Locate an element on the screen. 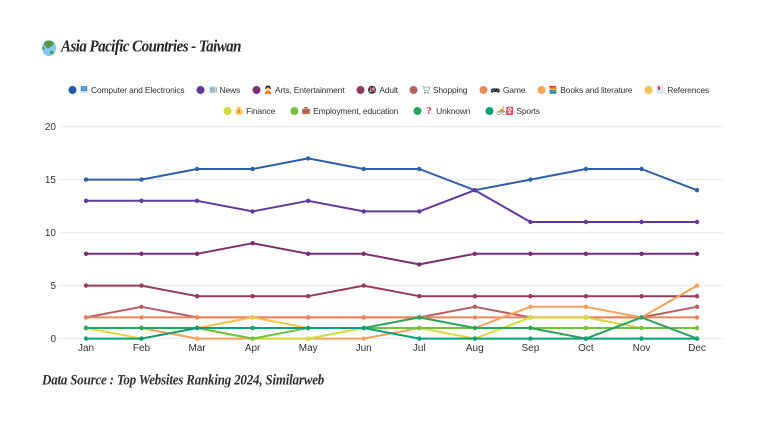 The width and height of the screenshot is (768, 432). svg-text: 15 is located at coordinates (51, 180).